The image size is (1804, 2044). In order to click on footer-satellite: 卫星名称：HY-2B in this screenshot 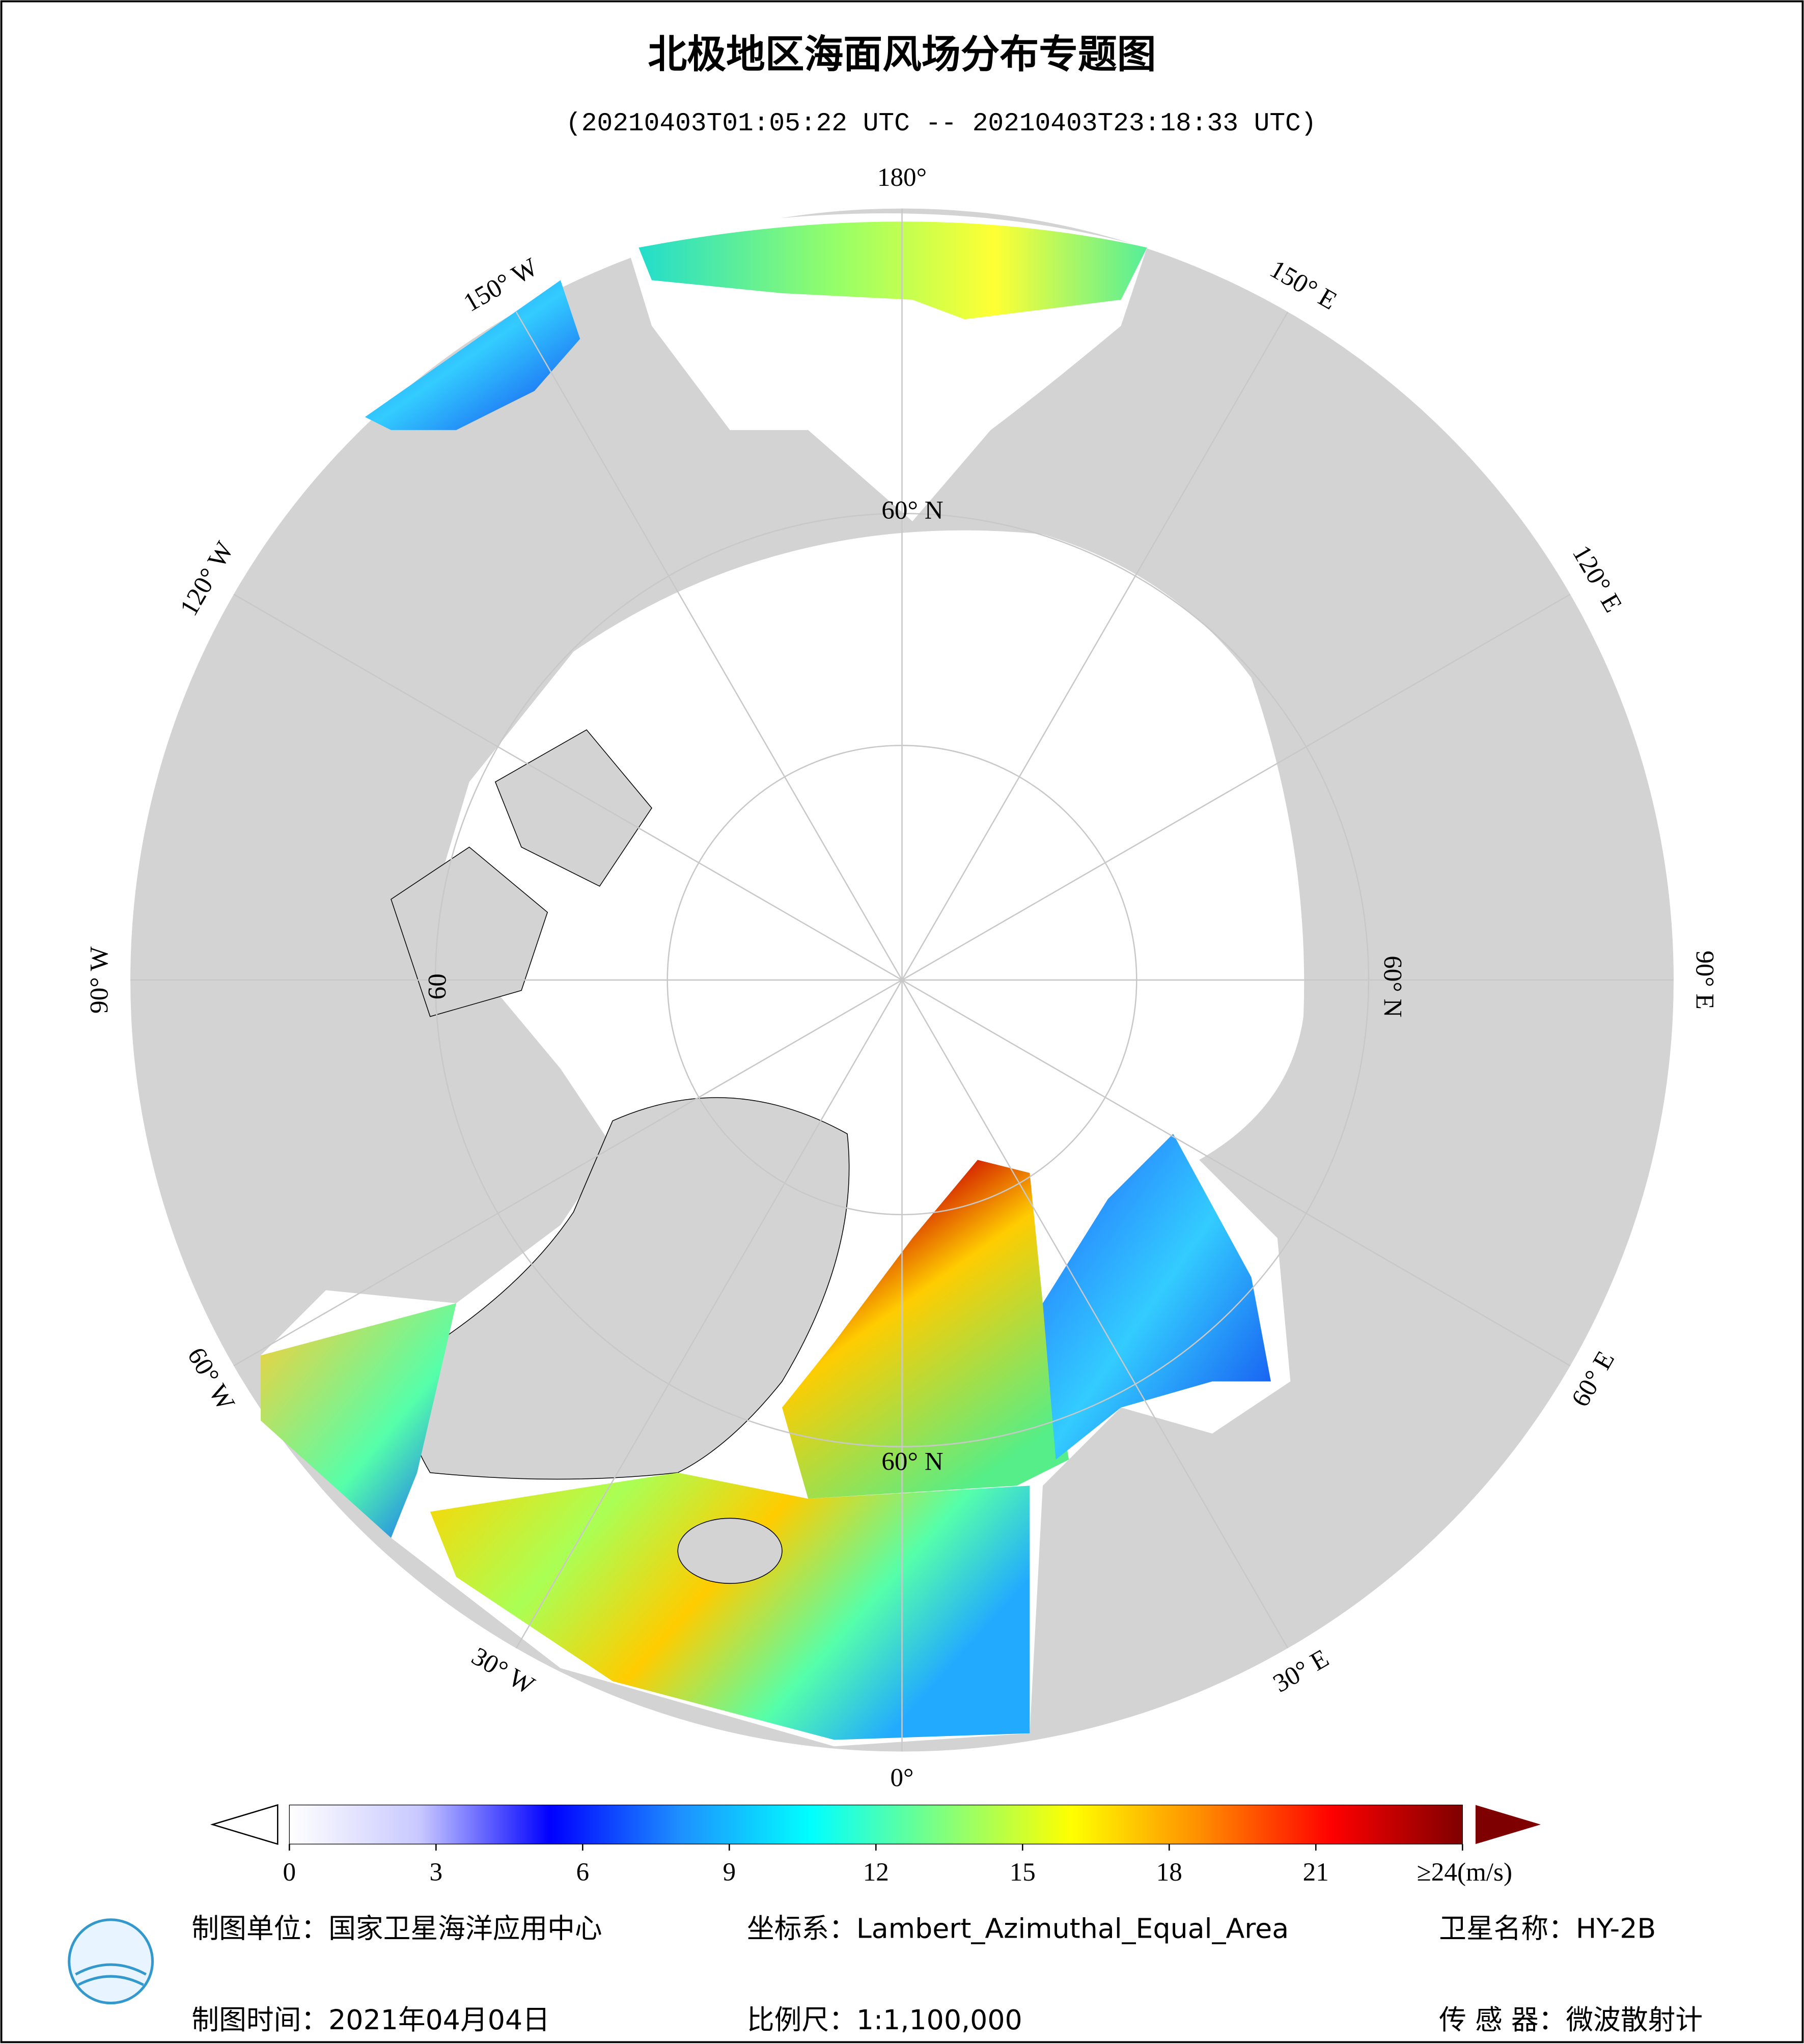, I will do `click(1547, 1929)`.